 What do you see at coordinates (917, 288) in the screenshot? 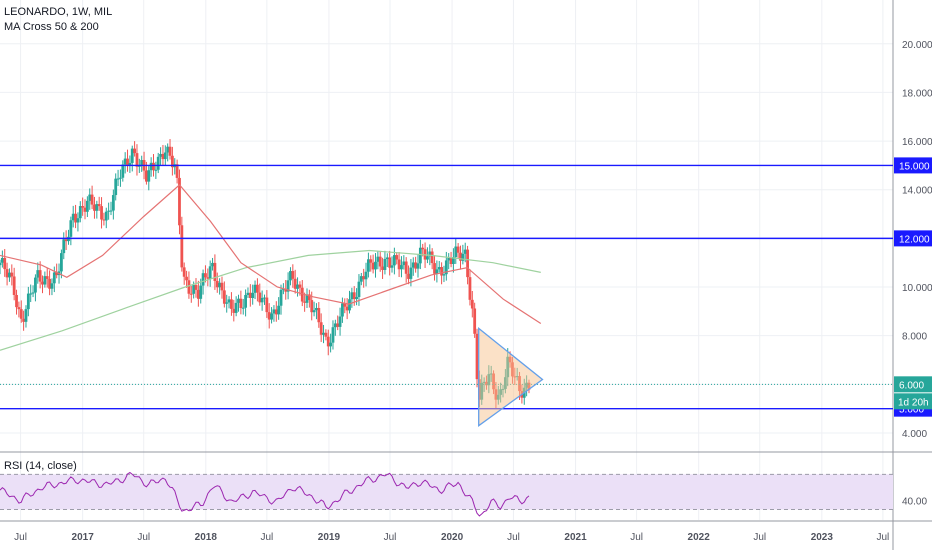
I see `price-tick-label: 10.000` at bounding box center [917, 288].